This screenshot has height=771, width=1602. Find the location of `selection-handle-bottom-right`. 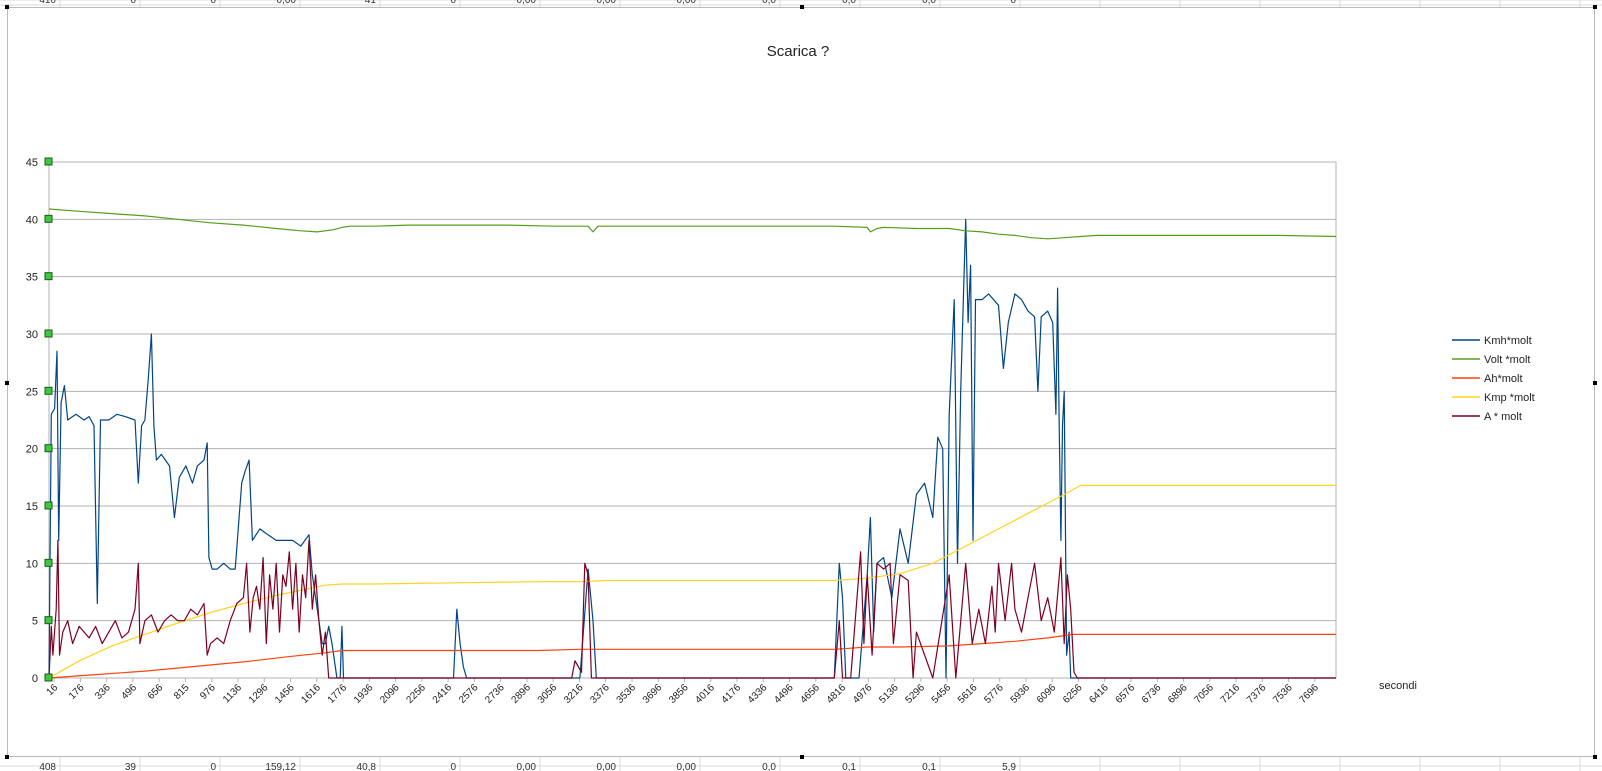

selection-handle-bottom-right is located at coordinates (1595, 757).